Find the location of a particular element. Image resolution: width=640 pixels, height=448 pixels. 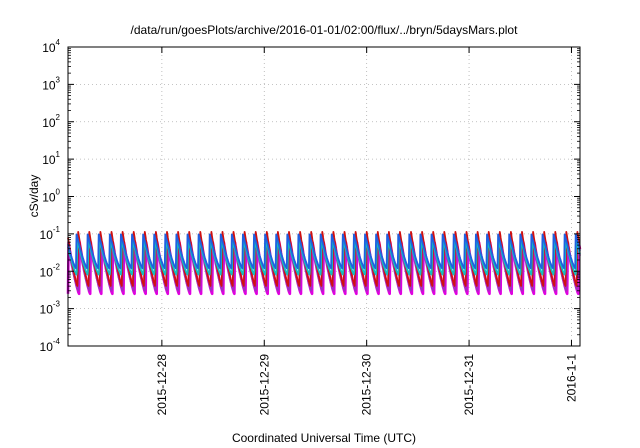

x-tick-label: 2015-12-29 is located at coordinates (264, 385).